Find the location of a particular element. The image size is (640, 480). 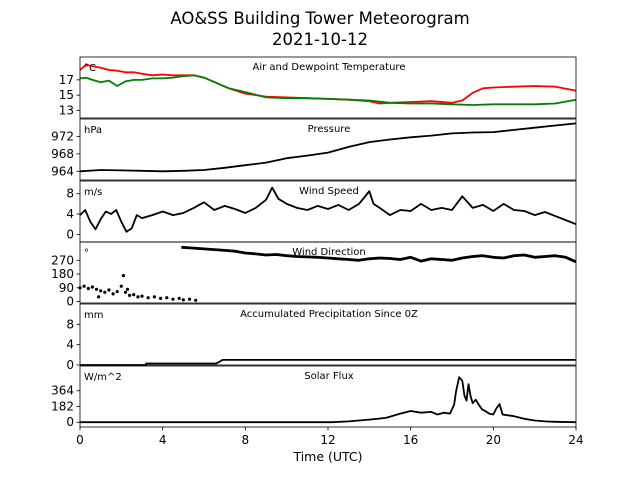

unit-label: ° is located at coordinates (86, 253).